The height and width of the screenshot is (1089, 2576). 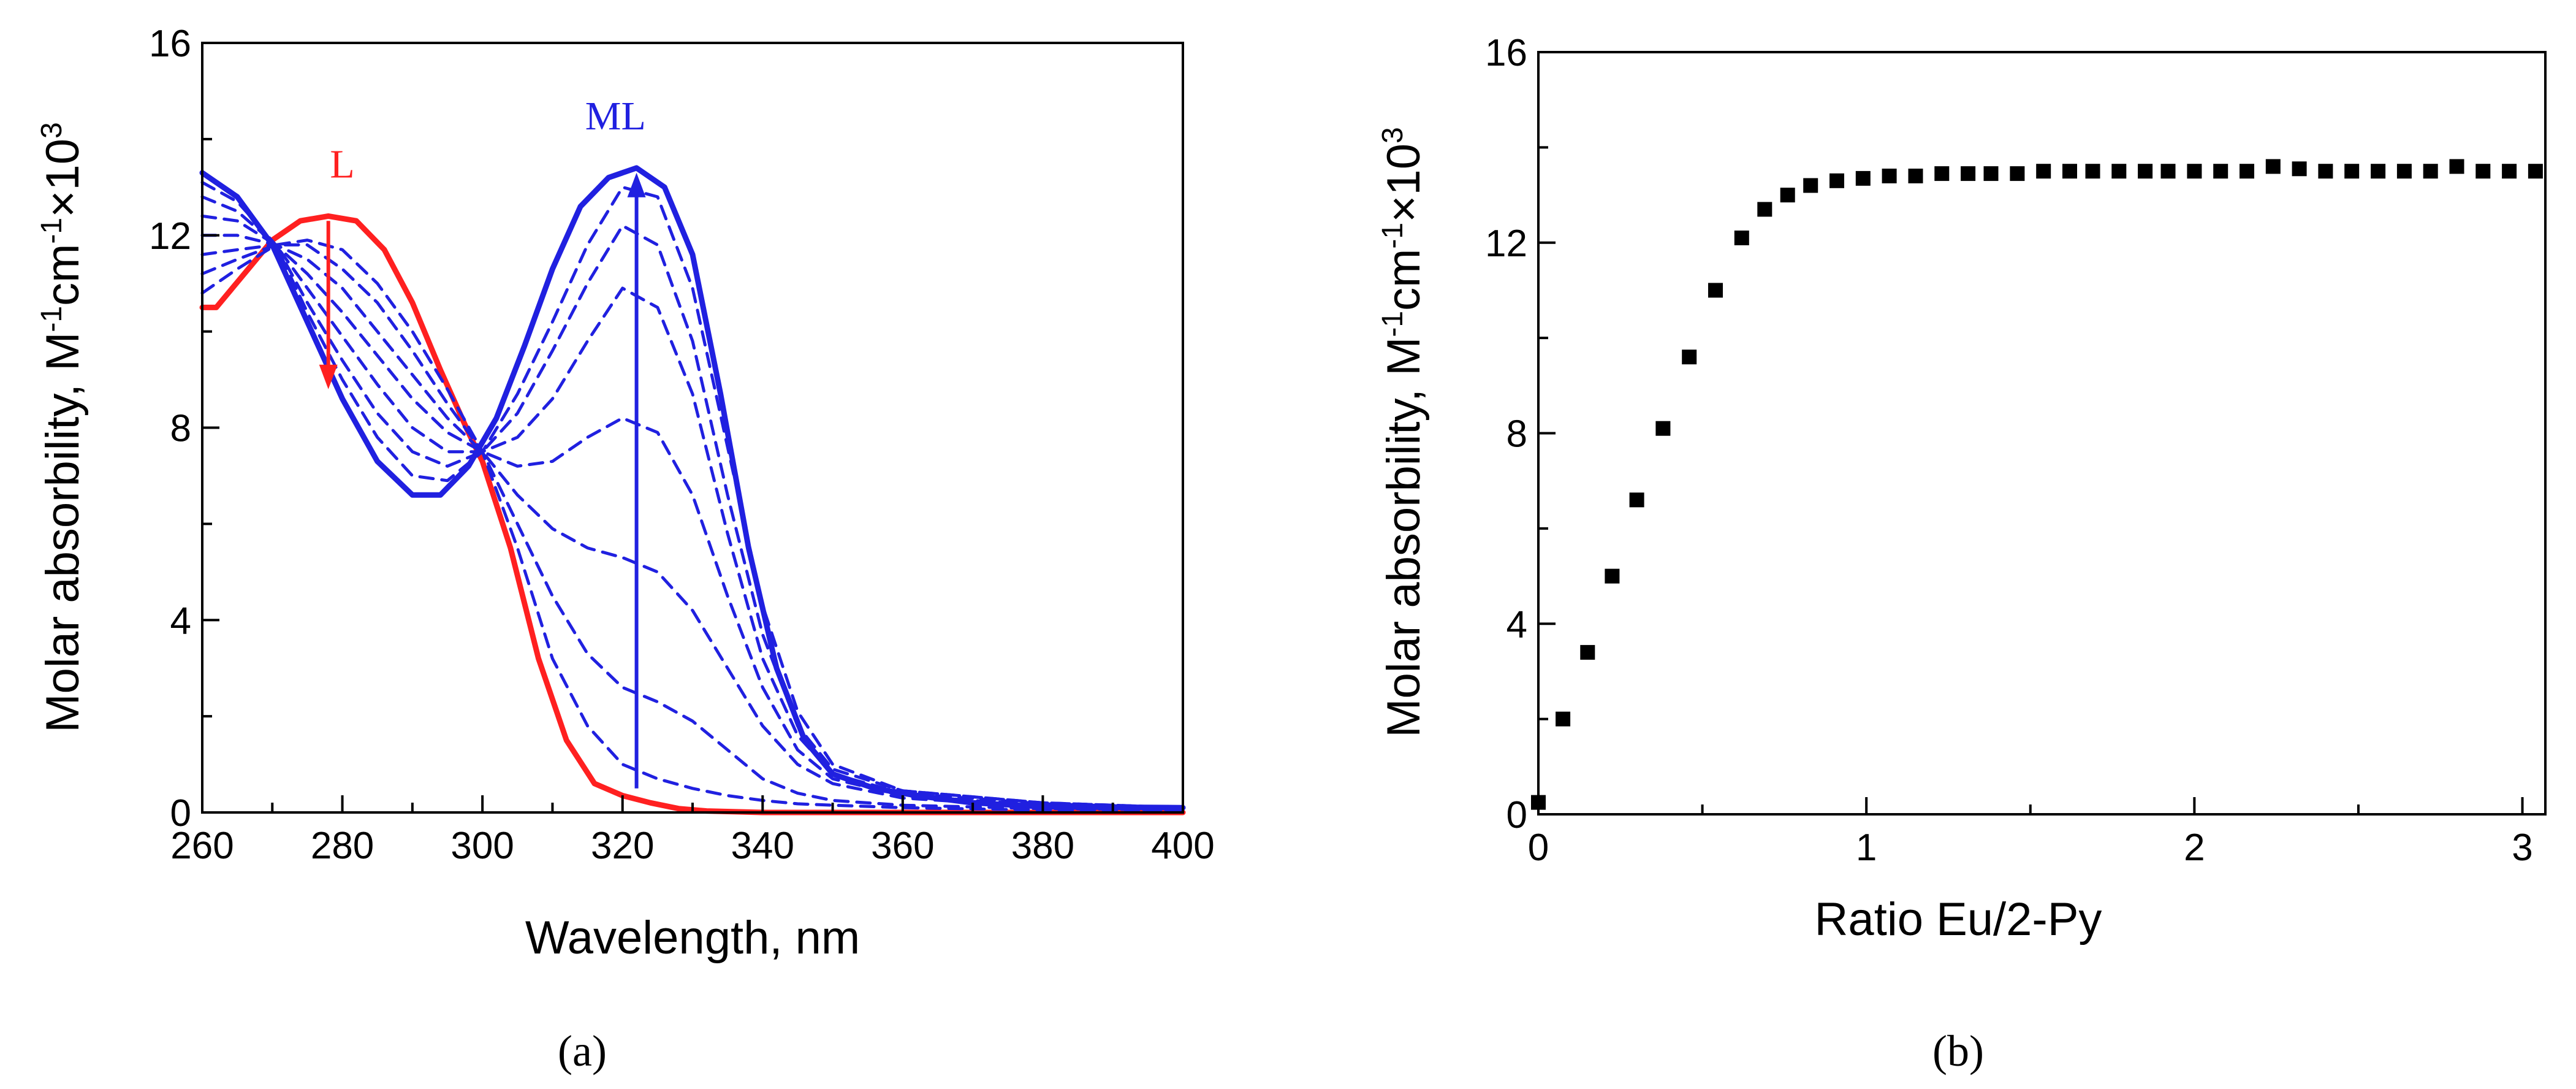 What do you see at coordinates (1516, 624) in the screenshot?
I see `panel-b-y-tick-label: 4` at bounding box center [1516, 624].